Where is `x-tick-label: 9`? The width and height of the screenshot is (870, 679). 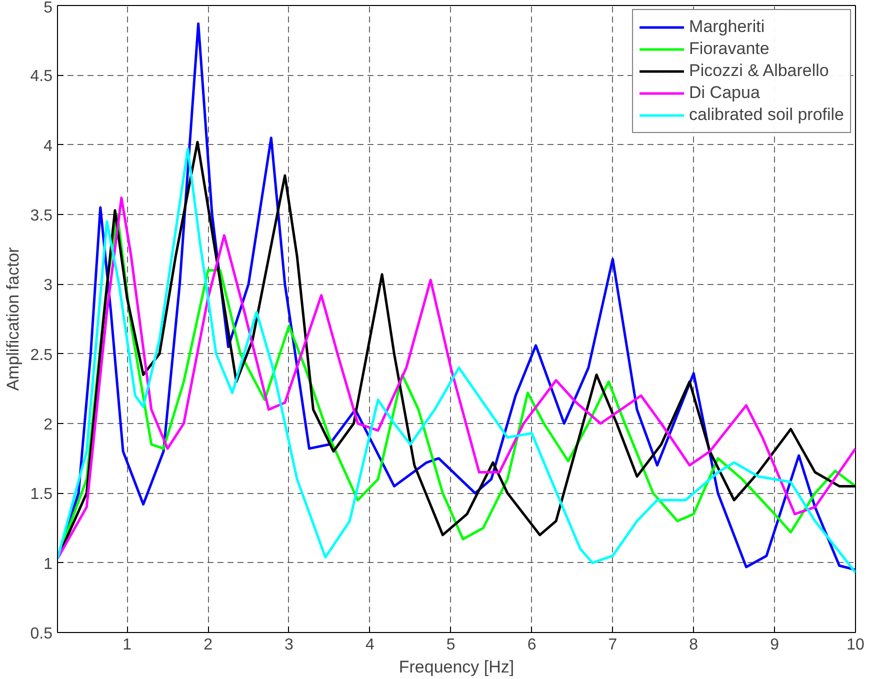
x-tick-label: 9 is located at coordinates (775, 645).